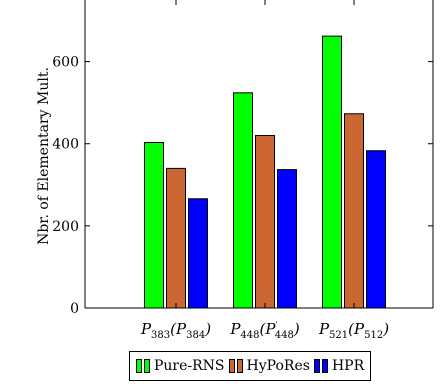  I want to click on legend-entry-pure-rns: Pure-RNS, so click(180, 366).